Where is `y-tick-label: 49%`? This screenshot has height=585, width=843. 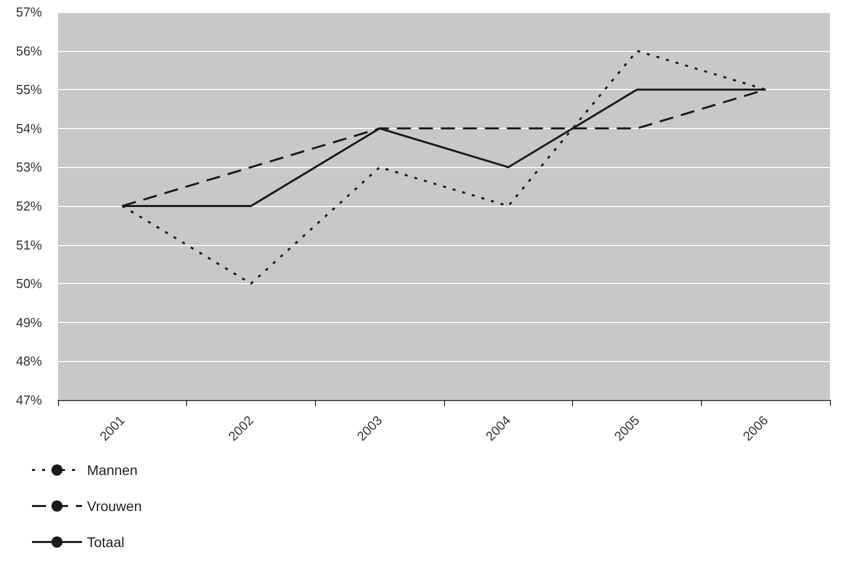 y-tick-label: 49% is located at coordinates (29, 322).